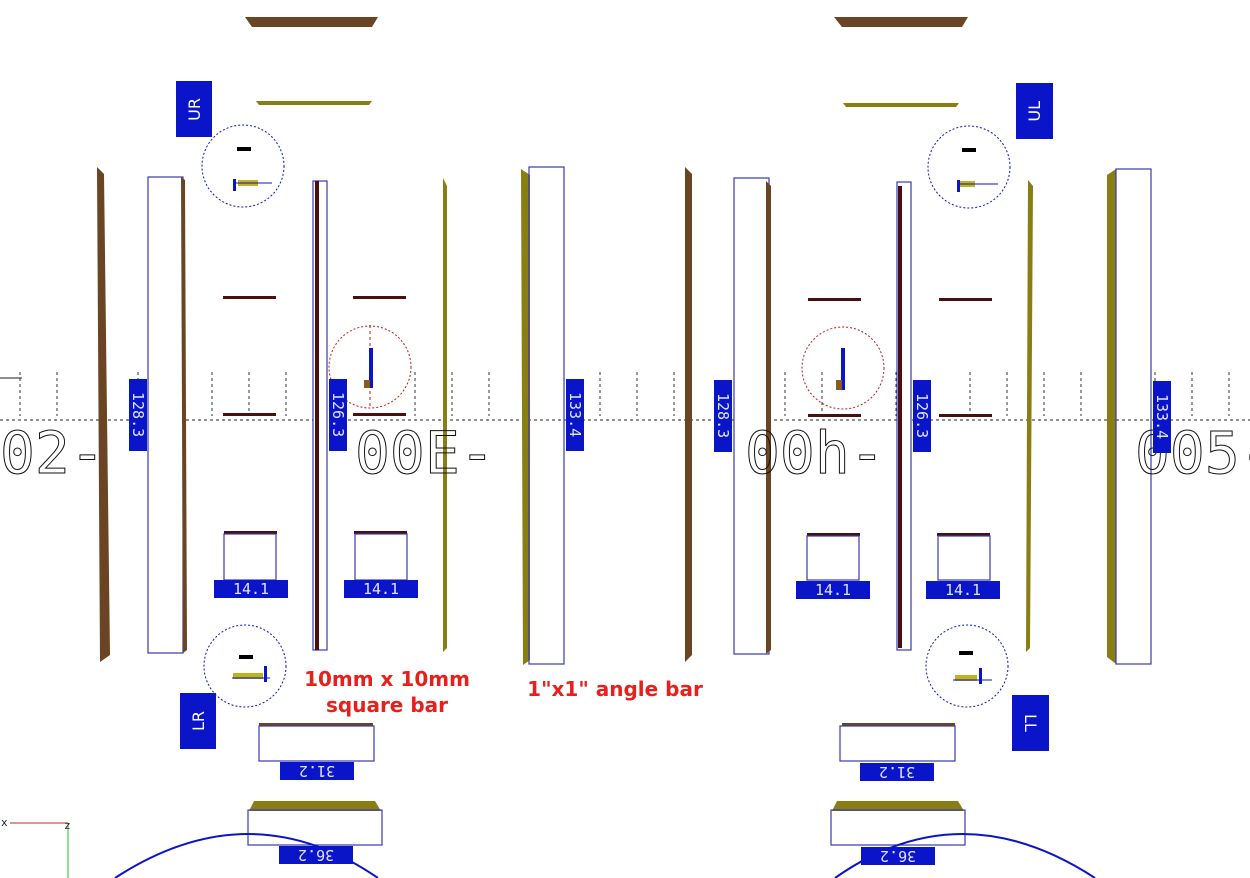 This screenshot has width=1250, height=878. I want to click on left-box-a, so click(250, 557).